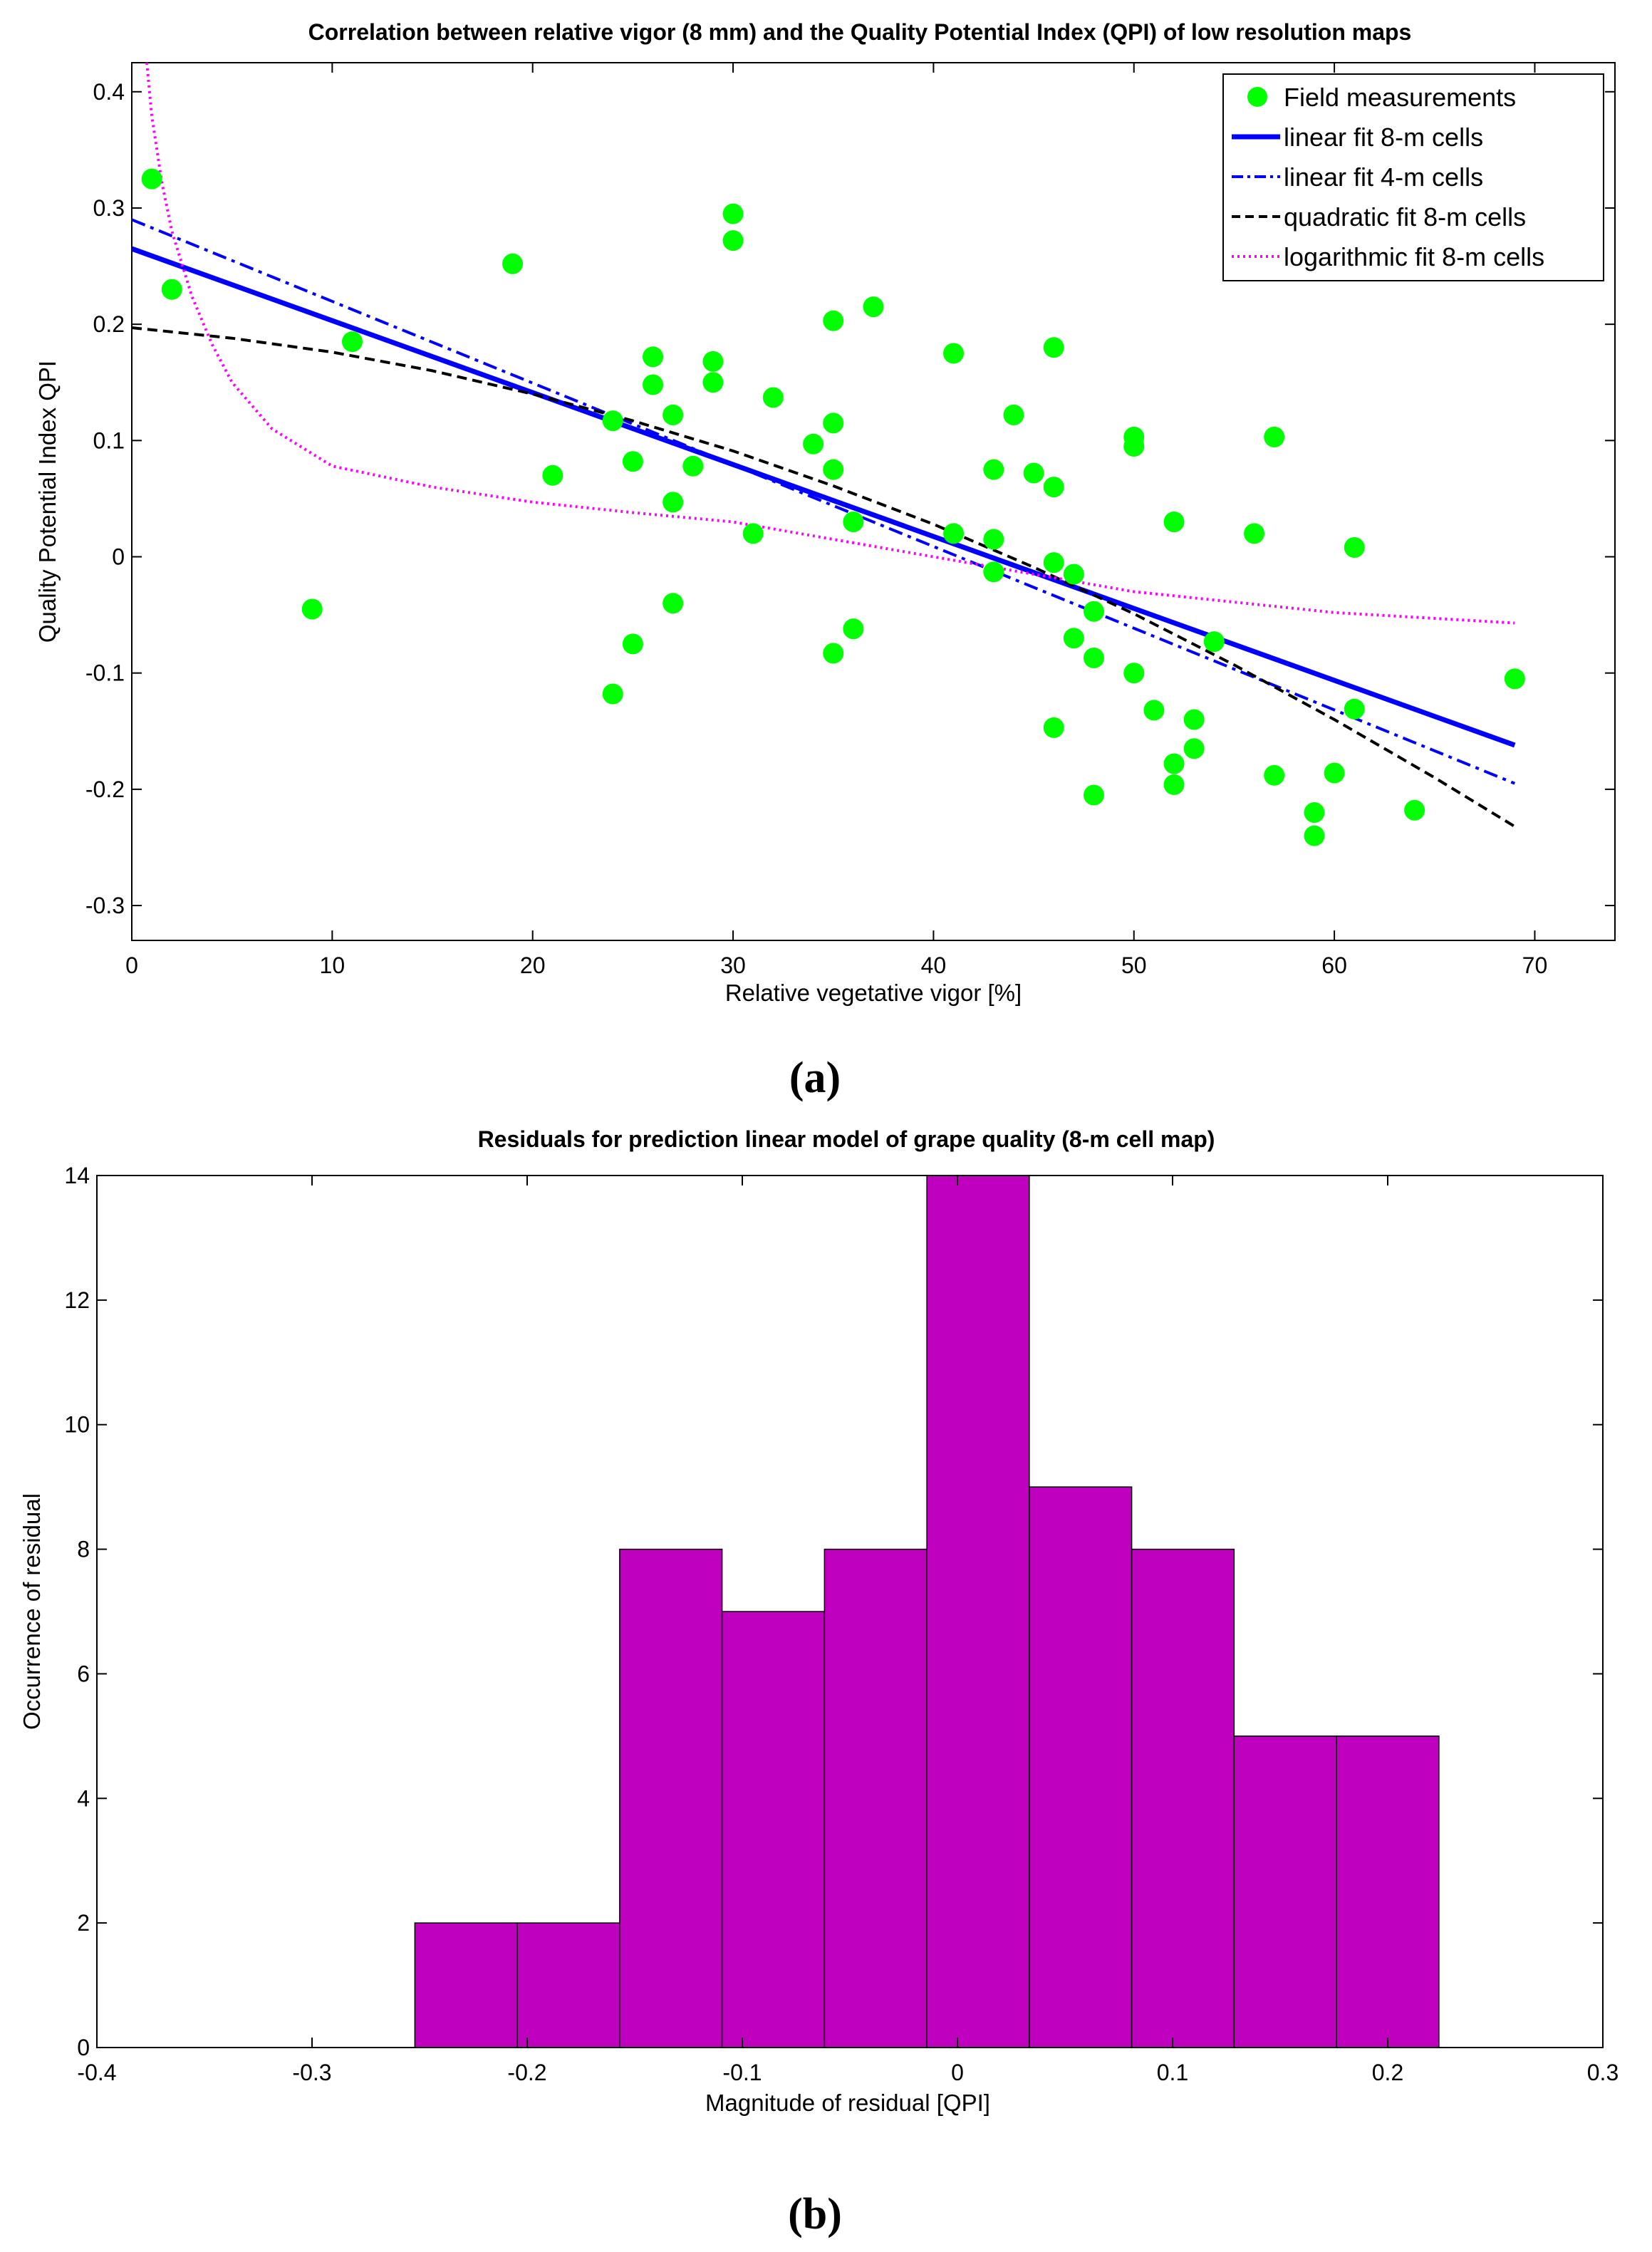 Image resolution: width=1652 pixels, height=2252 pixels. What do you see at coordinates (83, 1798) in the screenshot?
I see `histogram-y-tick-label: 4` at bounding box center [83, 1798].